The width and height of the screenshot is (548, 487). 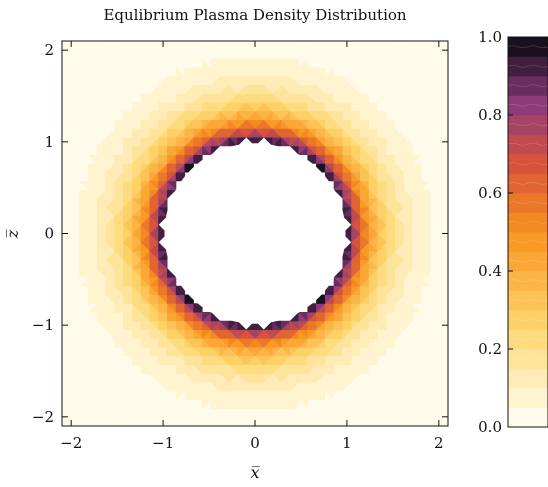 What do you see at coordinates (12, 234) in the screenshot?
I see `y-axis-label: z̅` at bounding box center [12, 234].